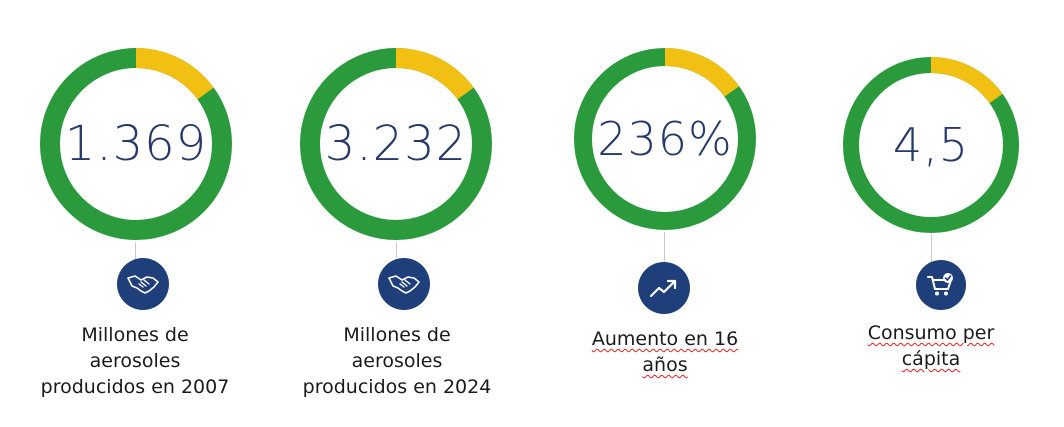 Image resolution: width=1064 pixels, height=427 pixels. I want to click on caption-line: producidos en 2024, so click(397, 387).